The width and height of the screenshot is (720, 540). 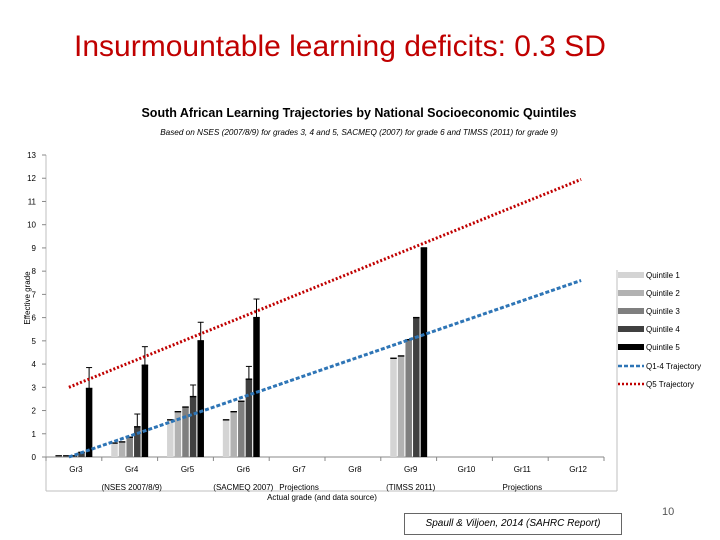 What do you see at coordinates (34, 457) in the screenshot?
I see `y-tick-label: 0` at bounding box center [34, 457].